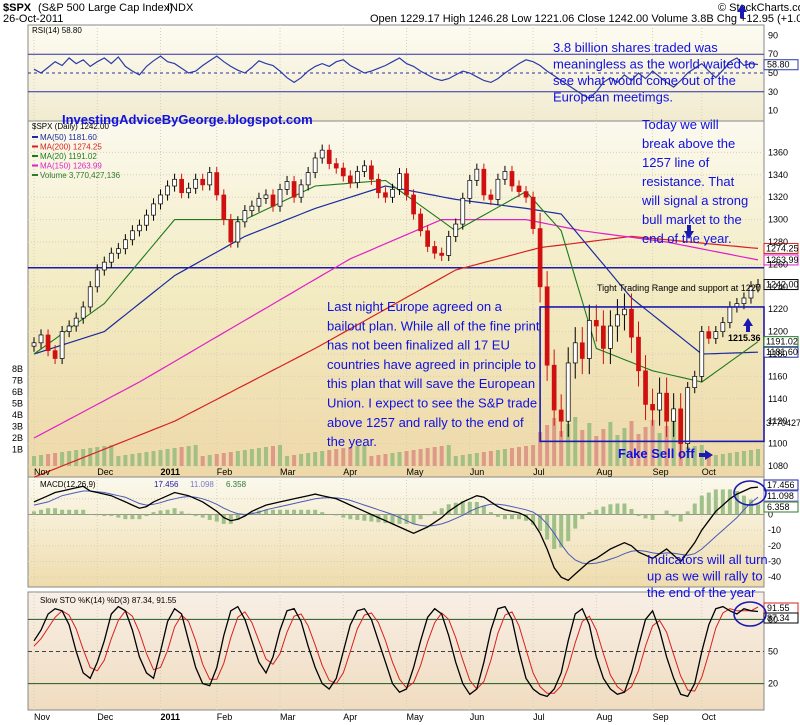  I want to click on price-value-box, so click(781, 260).